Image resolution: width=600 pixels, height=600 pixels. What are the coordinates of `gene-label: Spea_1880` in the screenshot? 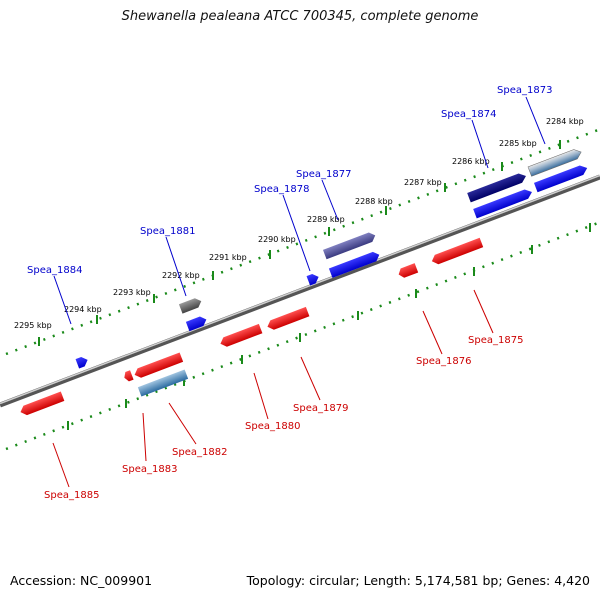 It's located at (272, 426).